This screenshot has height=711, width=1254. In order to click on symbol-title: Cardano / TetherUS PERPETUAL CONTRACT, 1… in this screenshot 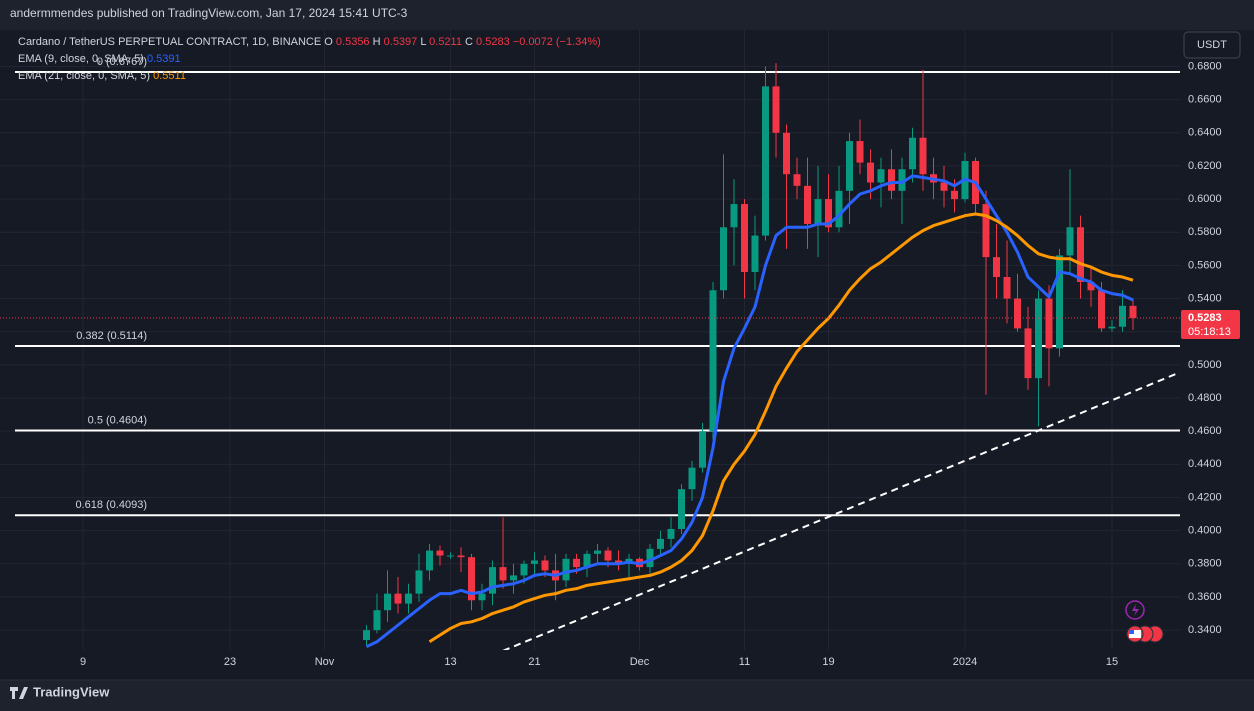, I will do `click(169, 42)`.